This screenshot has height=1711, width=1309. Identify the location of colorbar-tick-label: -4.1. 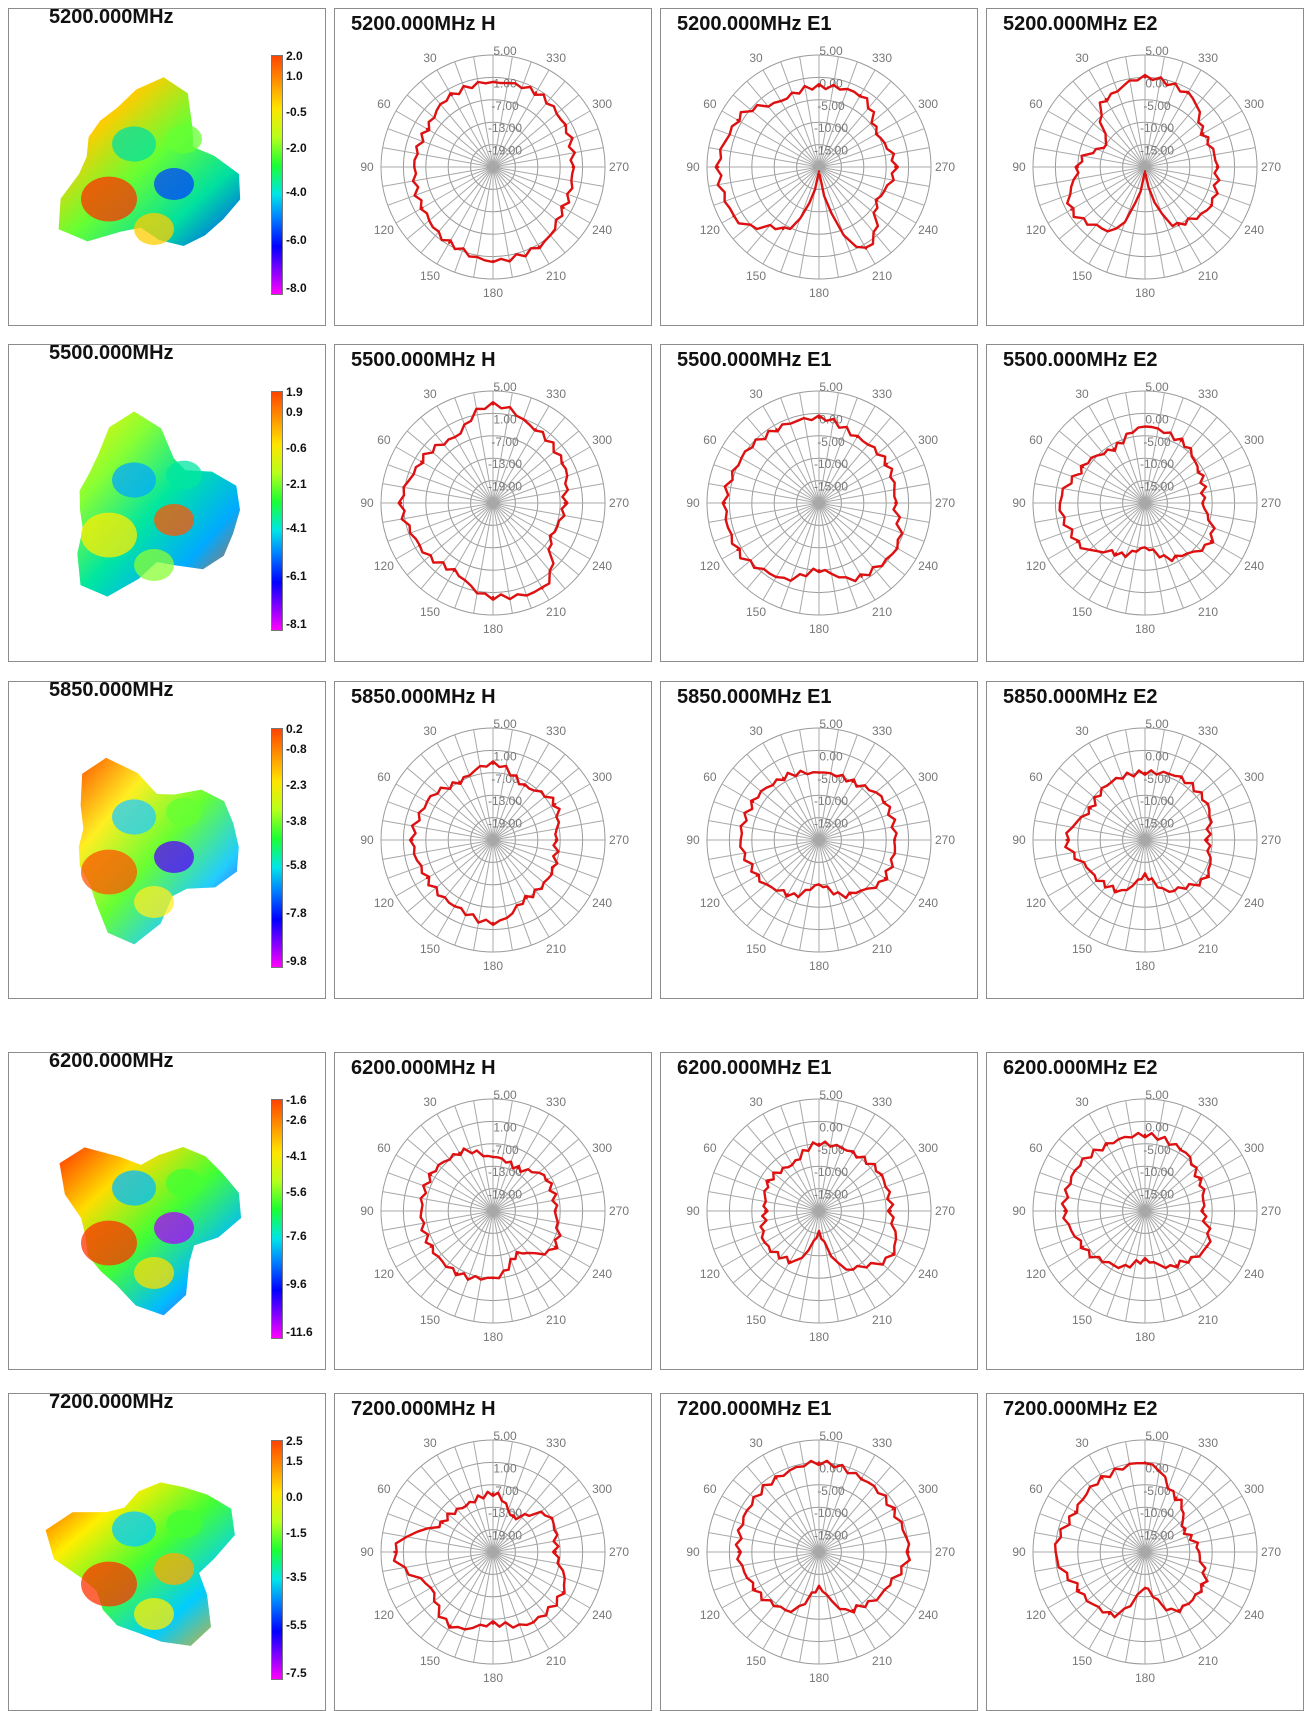
(296, 528).